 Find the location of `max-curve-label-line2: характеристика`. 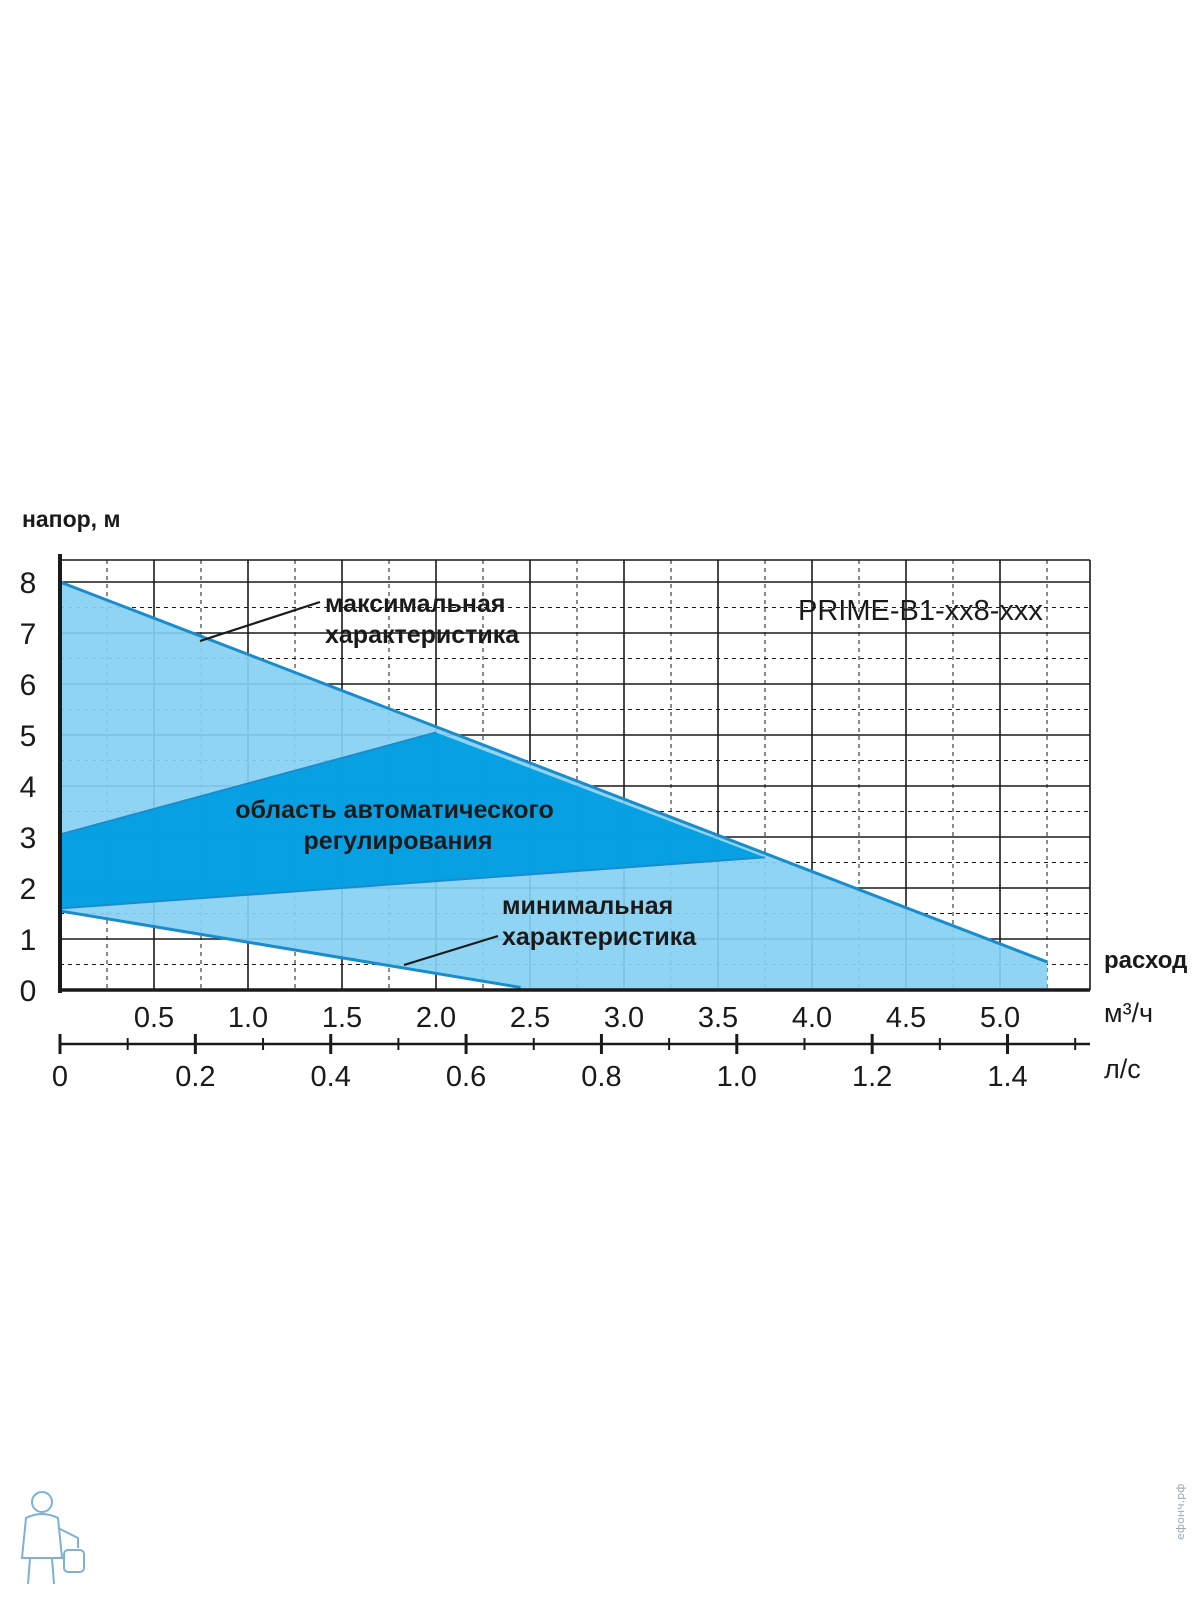

max-curve-label-line2: характеристика is located at coordinates (422, 635).